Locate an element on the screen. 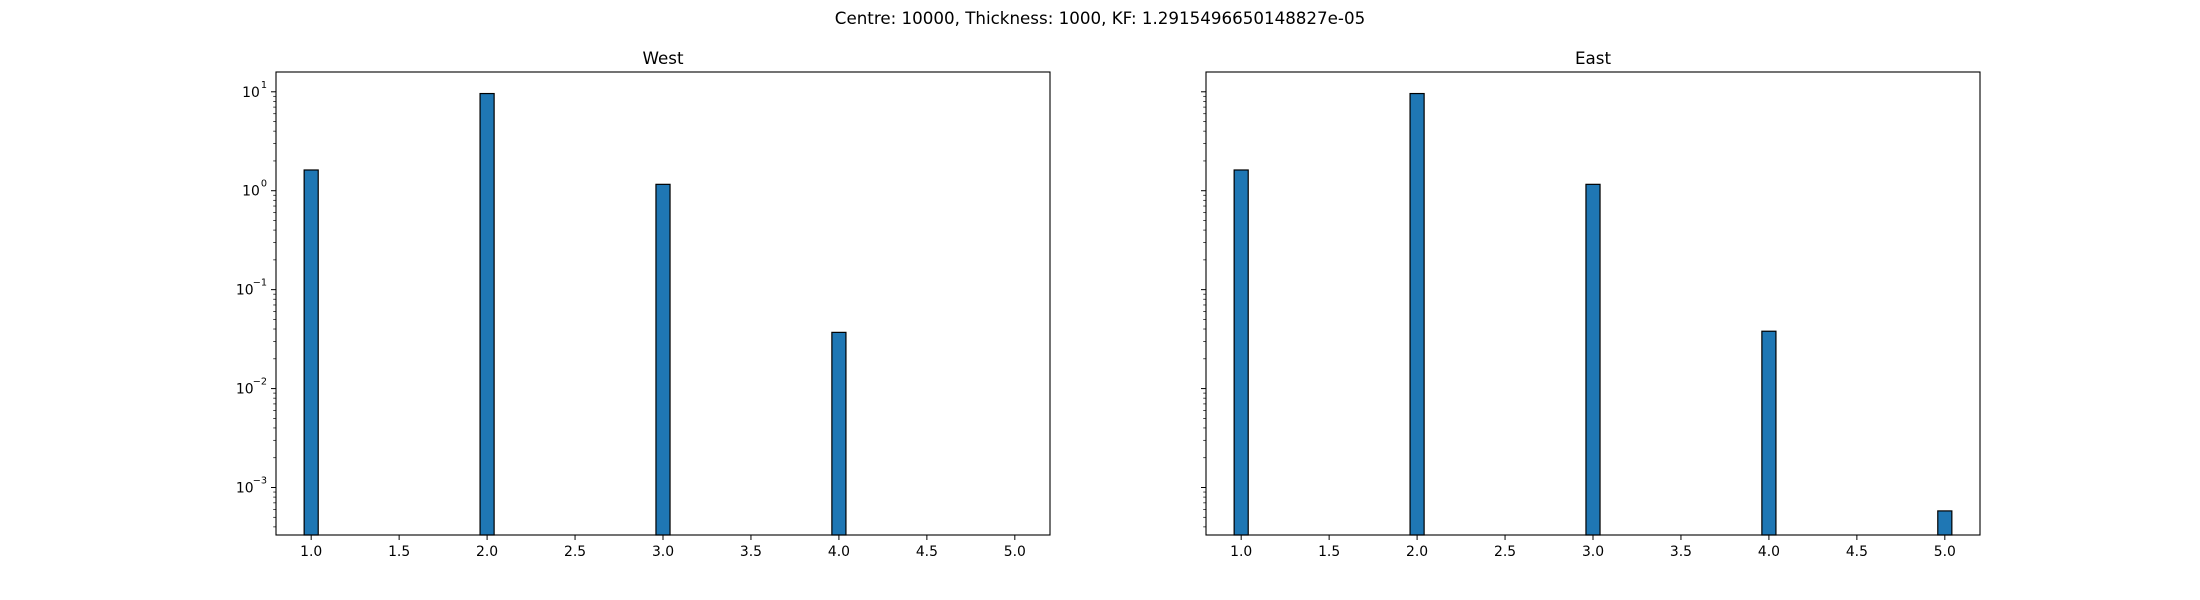  y-tick-label: −110 is located at coordinates (251, 288).